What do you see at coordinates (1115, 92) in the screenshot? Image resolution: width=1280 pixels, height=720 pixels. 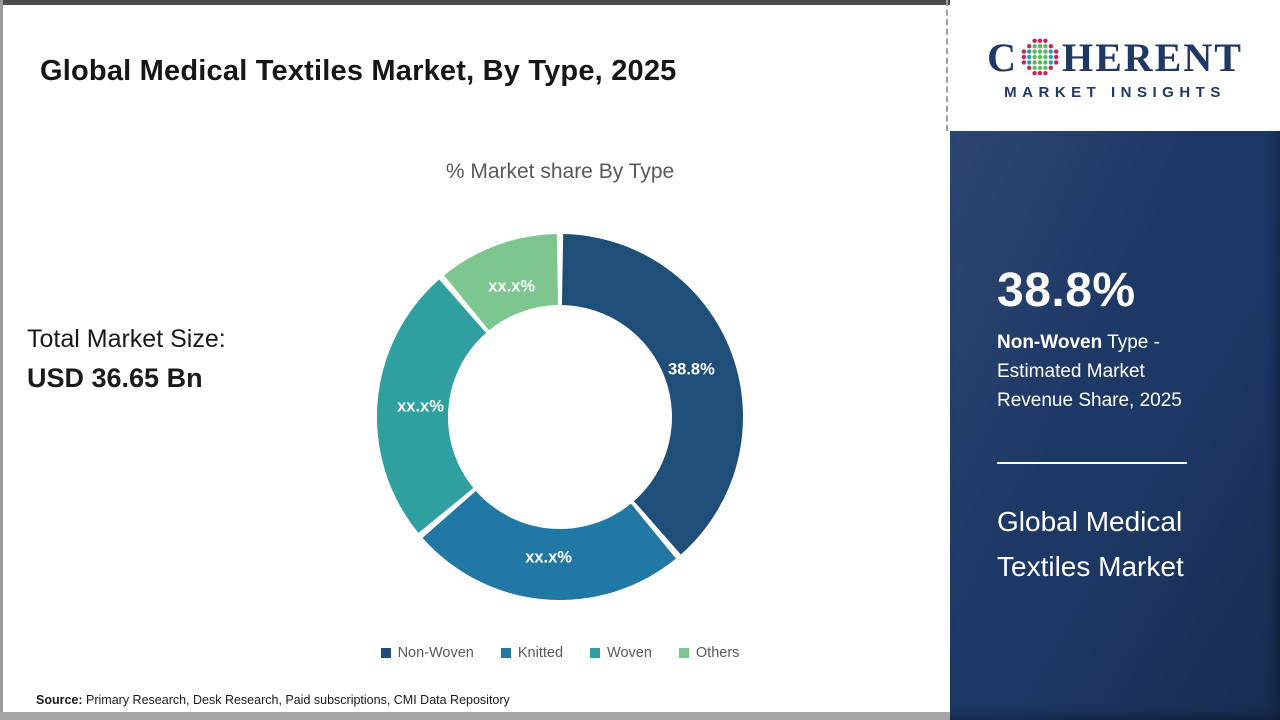 I see `brand-tagline: MARKET INSIGHTS` at bounding box center [1115, 92].